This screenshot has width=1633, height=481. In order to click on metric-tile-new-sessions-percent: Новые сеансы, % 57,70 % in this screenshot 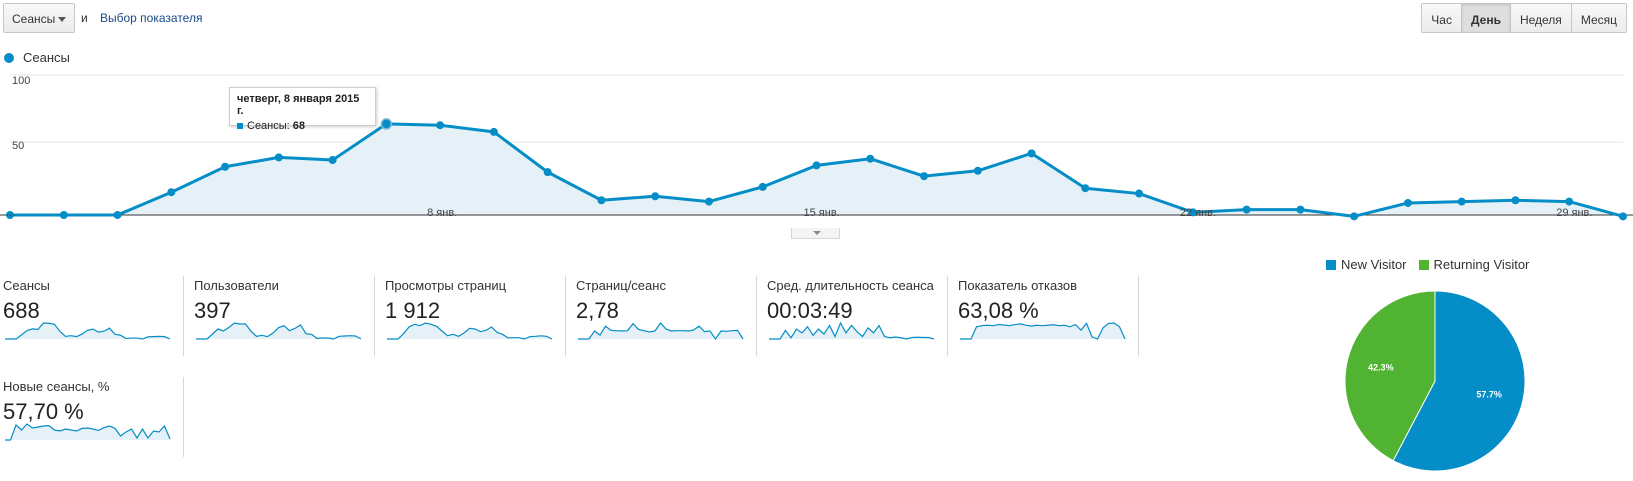, I will do `click(92, 417)`.